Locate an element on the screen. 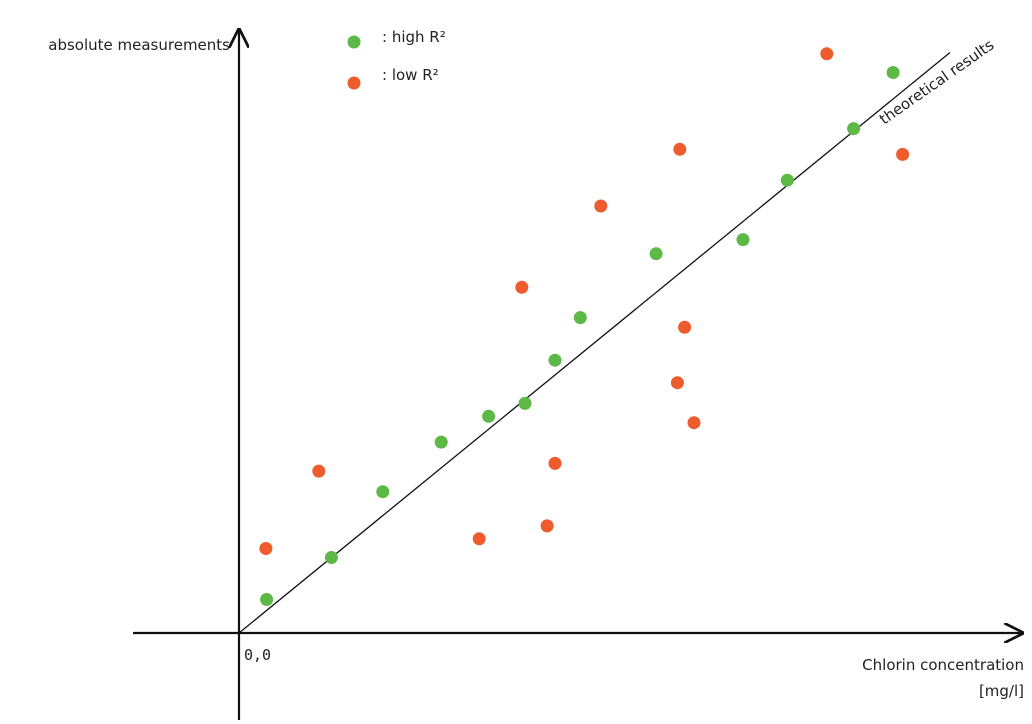 The width and height of the screenshot is (1032, 724). legend-marker-low is located at coordinates (354, 83).